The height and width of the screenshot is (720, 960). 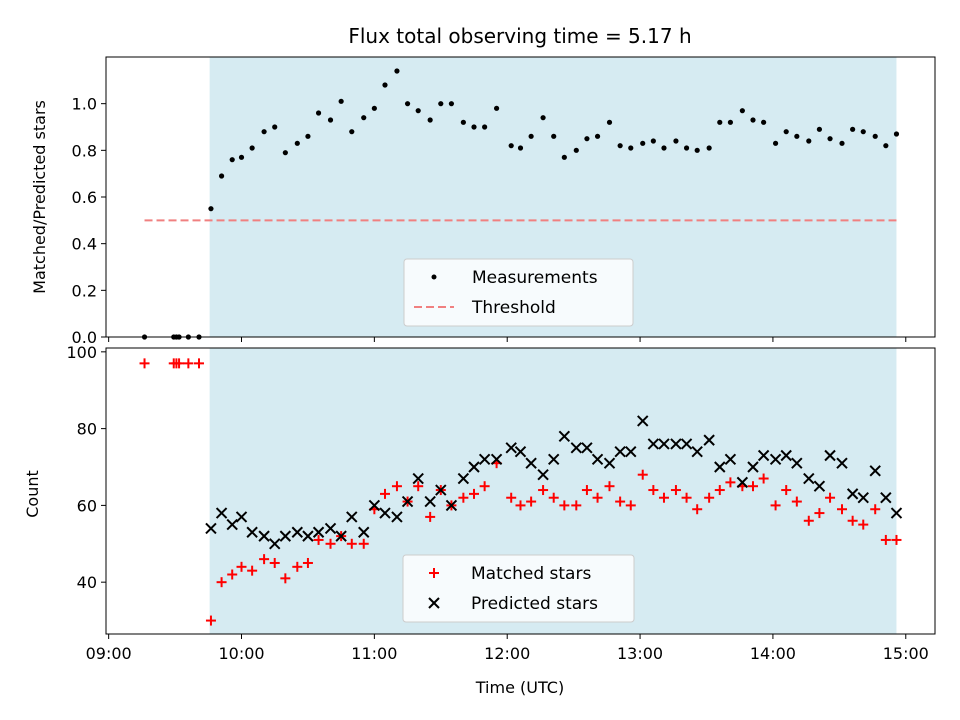 I want to click on ratio-y-axis-label: Matched/Predicted stars, so click(x=39, y=197).